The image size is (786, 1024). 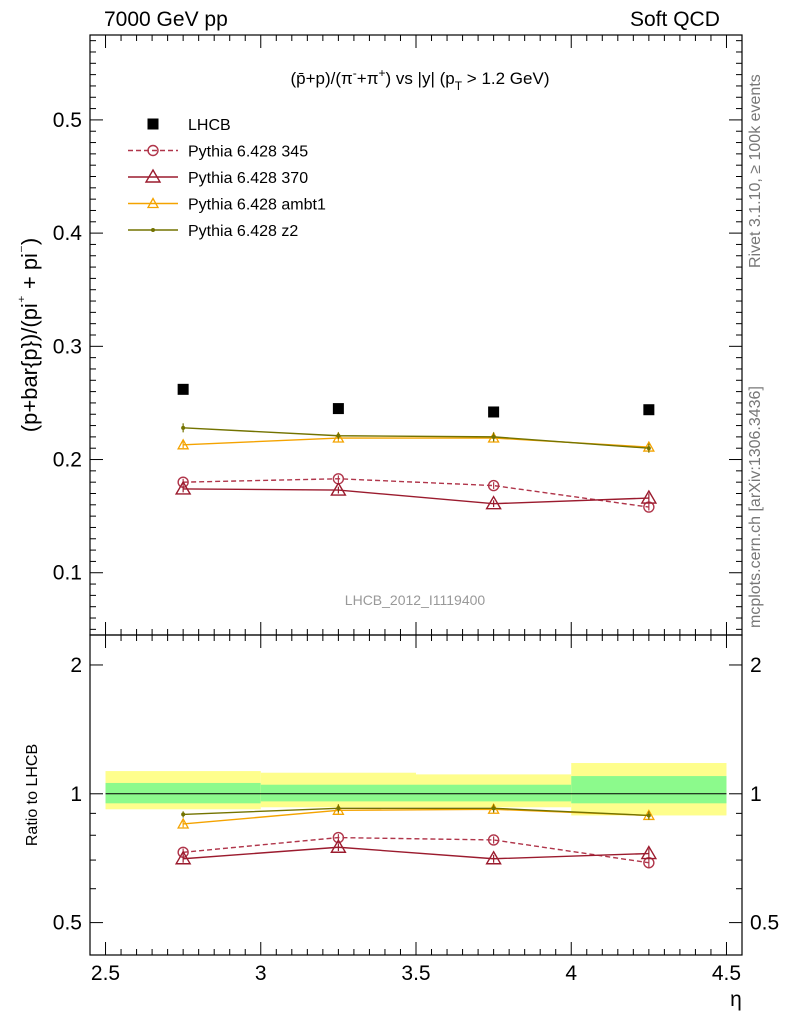 What do you see at coordinates (67, 120) in the screenshot?
I see `y-tick-label: 0.5` at bounding box center [67, 120].